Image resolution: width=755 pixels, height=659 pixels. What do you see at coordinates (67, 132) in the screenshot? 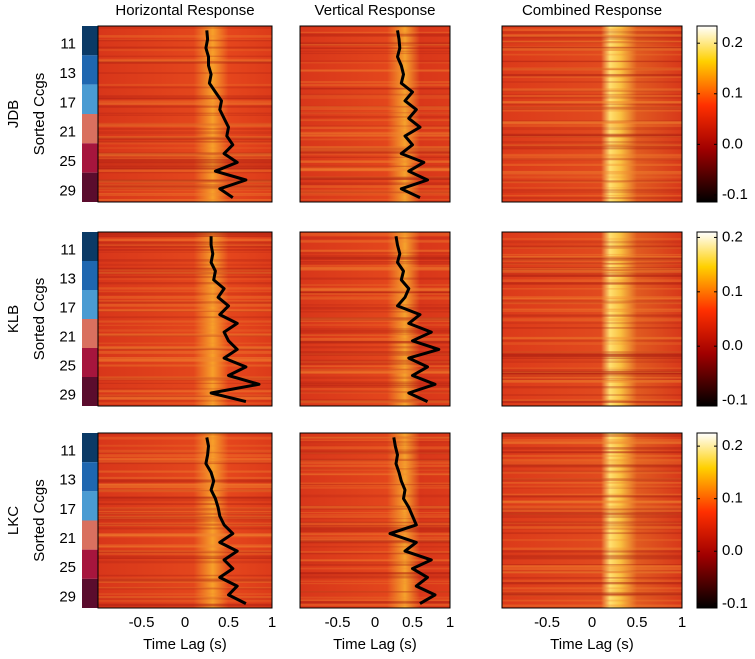
I see `category-label: 21` at bounding box center [67, 132].